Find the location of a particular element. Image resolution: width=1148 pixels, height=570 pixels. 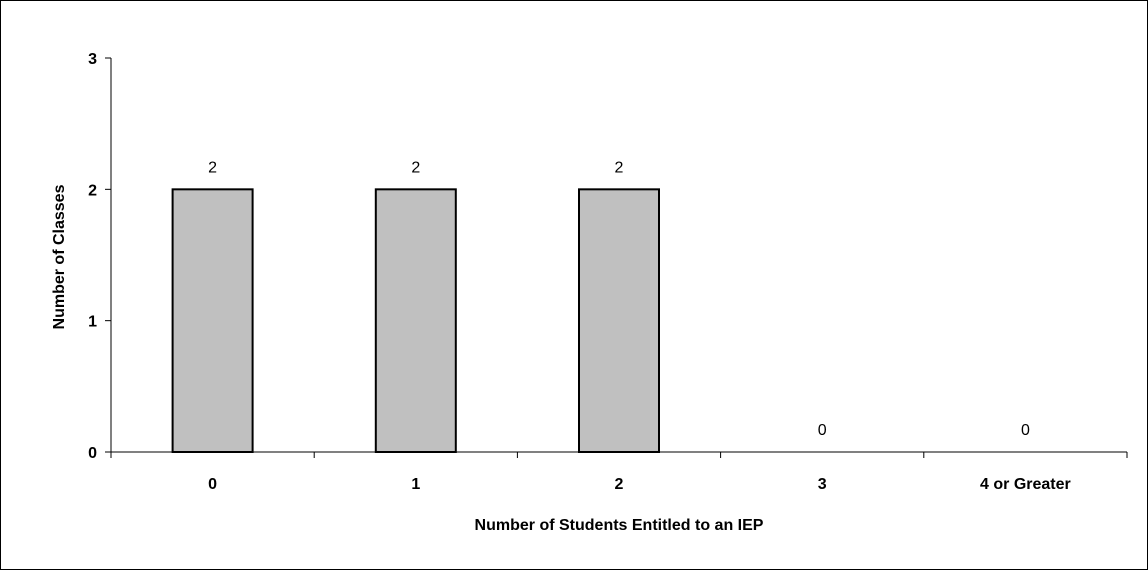

x-tick-label: 1 is located at coordinates (415, 484).